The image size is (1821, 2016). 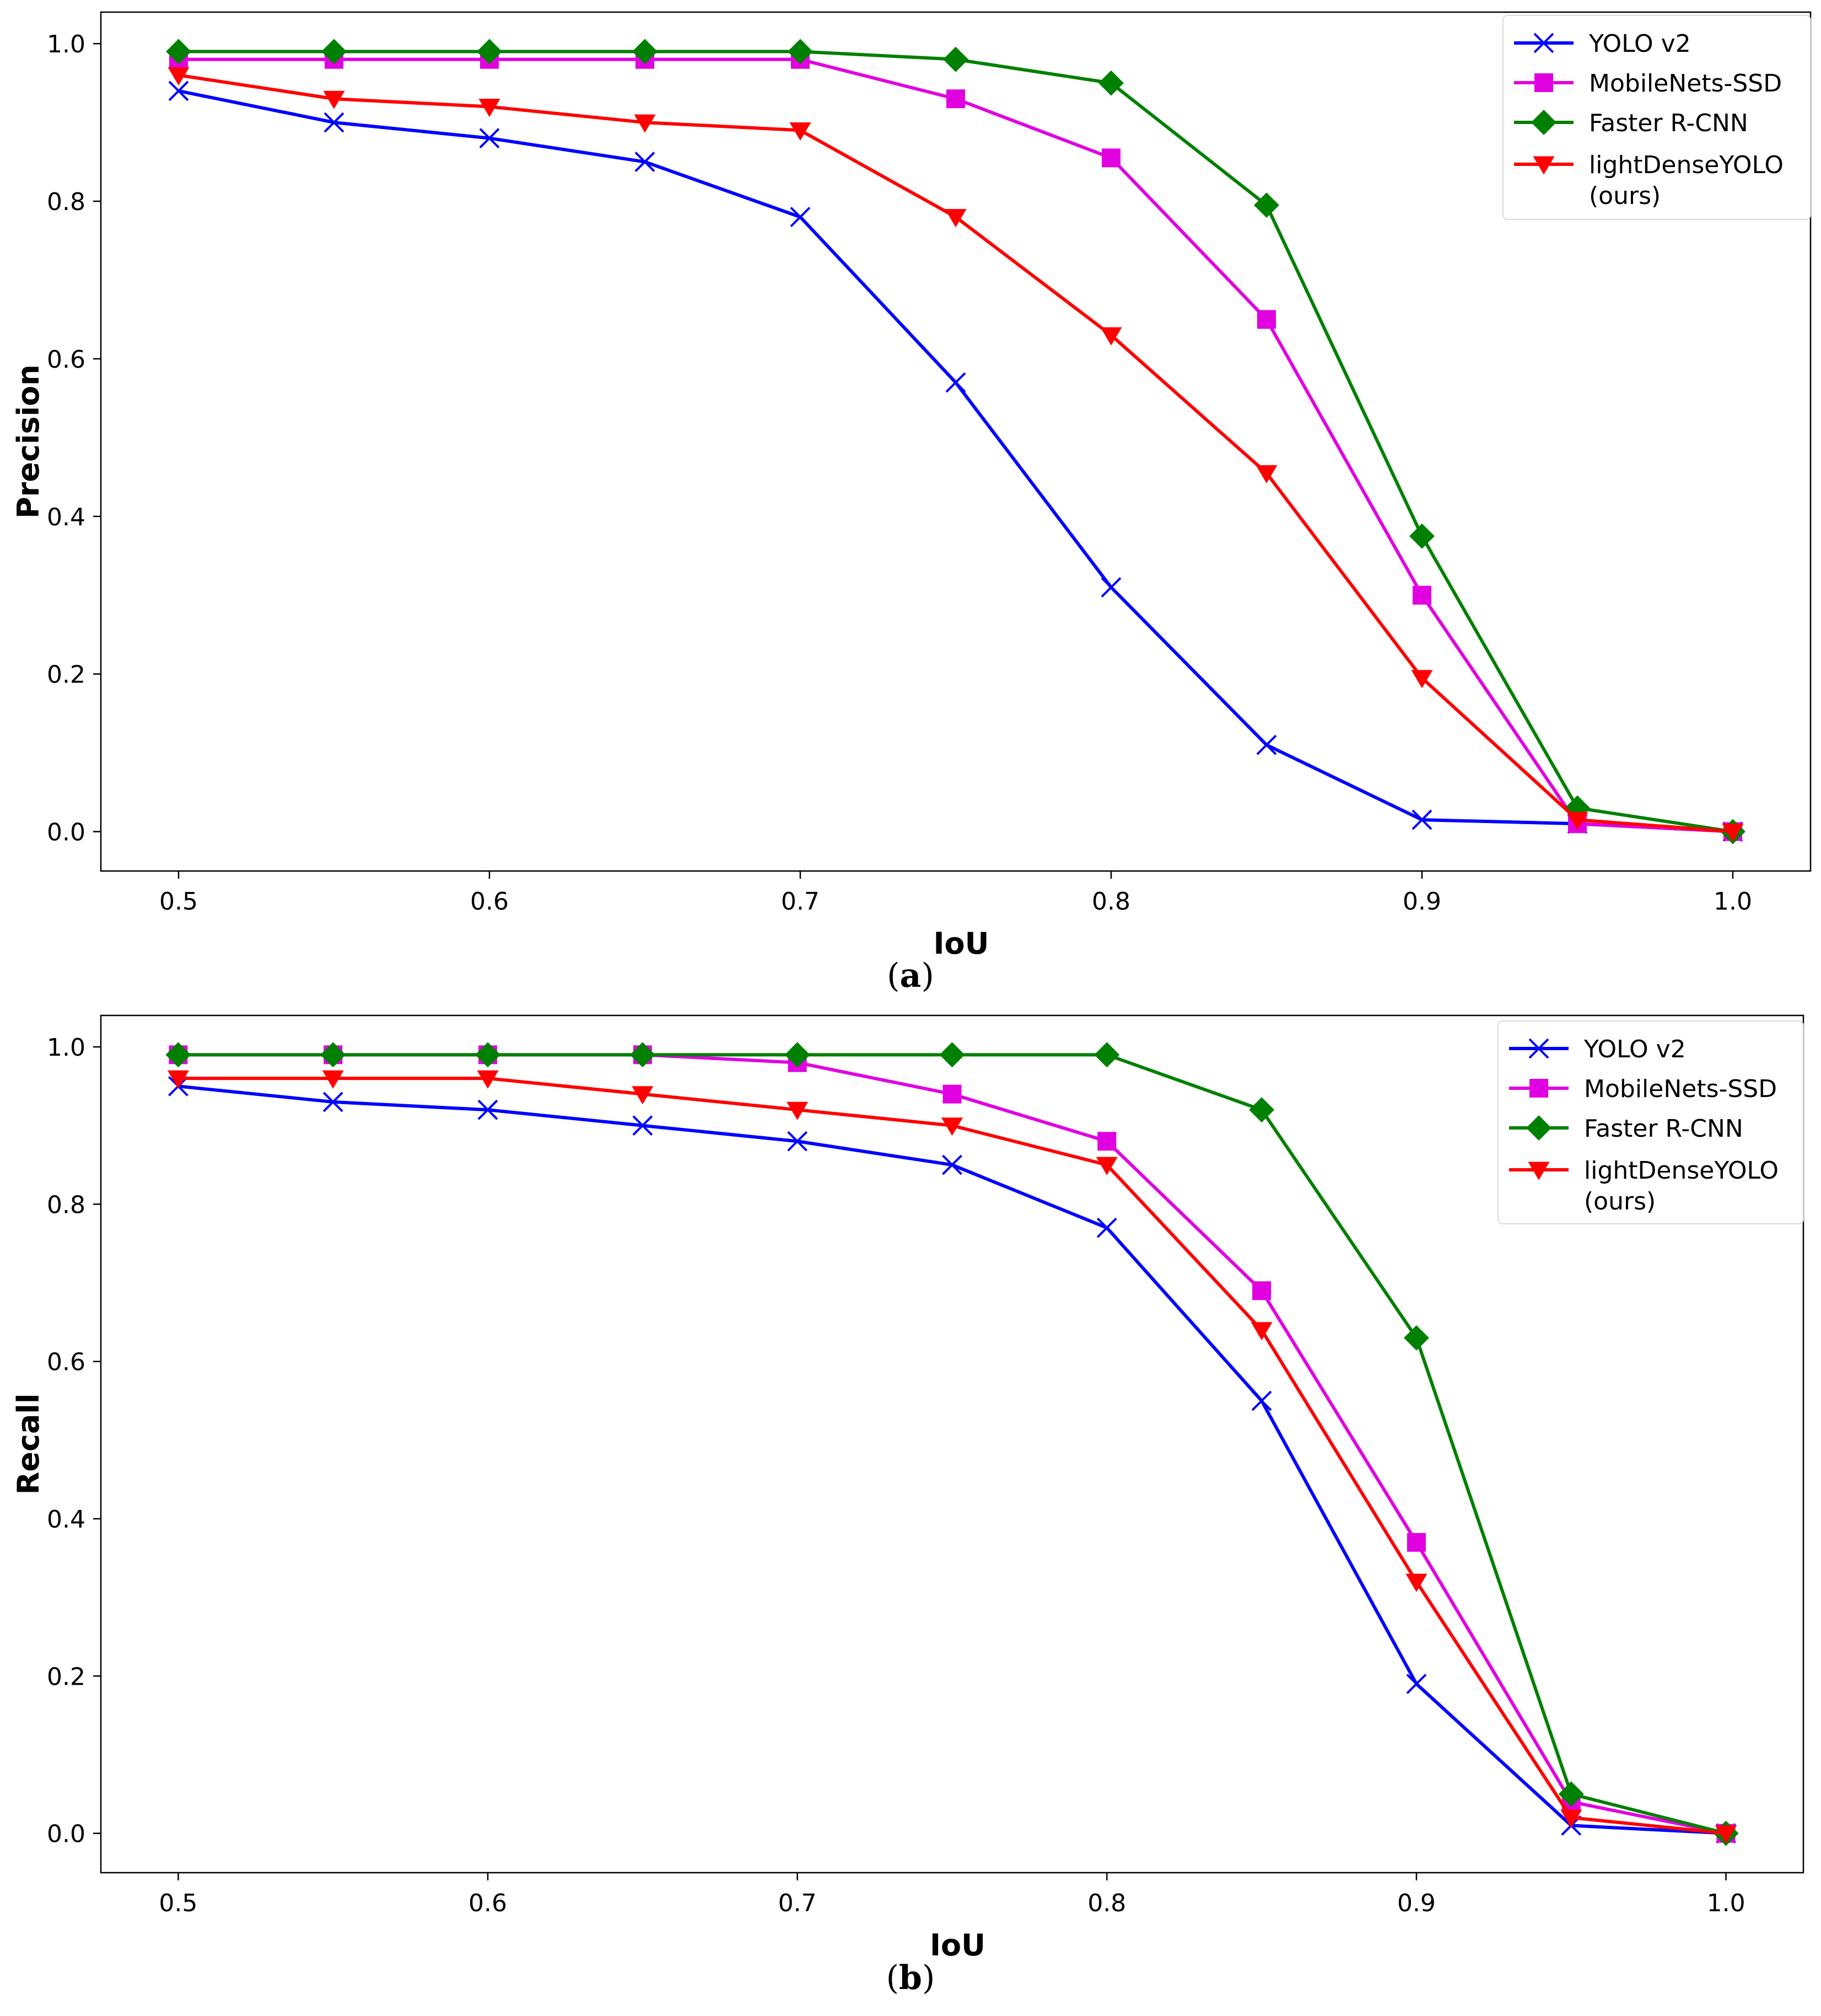 What do you see at coordinates (893, 975) in the screenshot?
I see `caption-open-paren: (` at bounding box center [893, 975].